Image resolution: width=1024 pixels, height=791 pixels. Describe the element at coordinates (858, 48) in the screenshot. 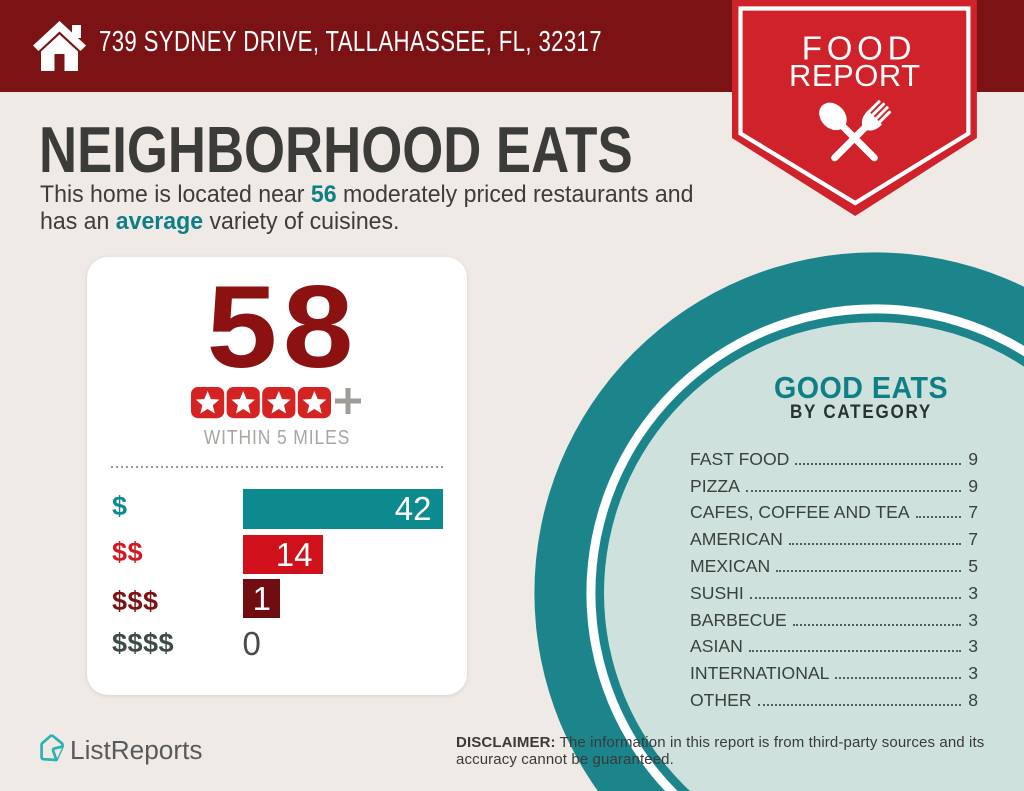

I see `svg-text: FOOD` at that location.